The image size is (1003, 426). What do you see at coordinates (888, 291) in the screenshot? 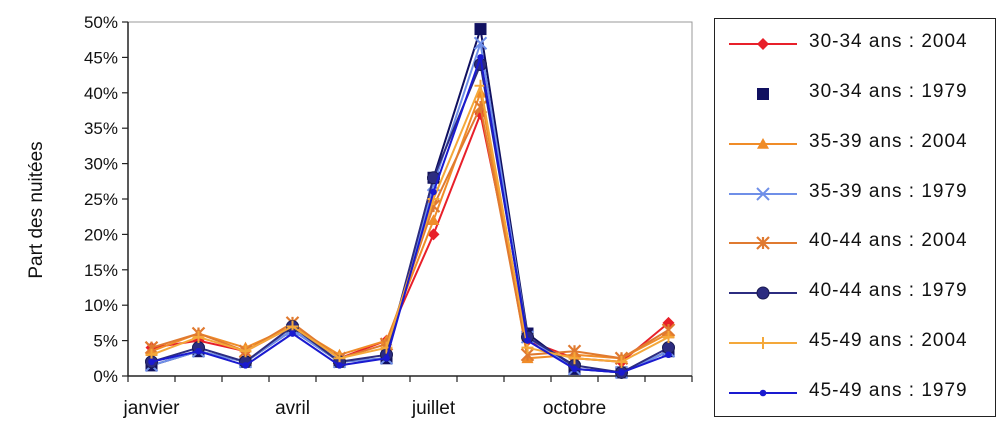
I see `legend-label: 40-44 ans : 1979` at bounding box center [888, 291].